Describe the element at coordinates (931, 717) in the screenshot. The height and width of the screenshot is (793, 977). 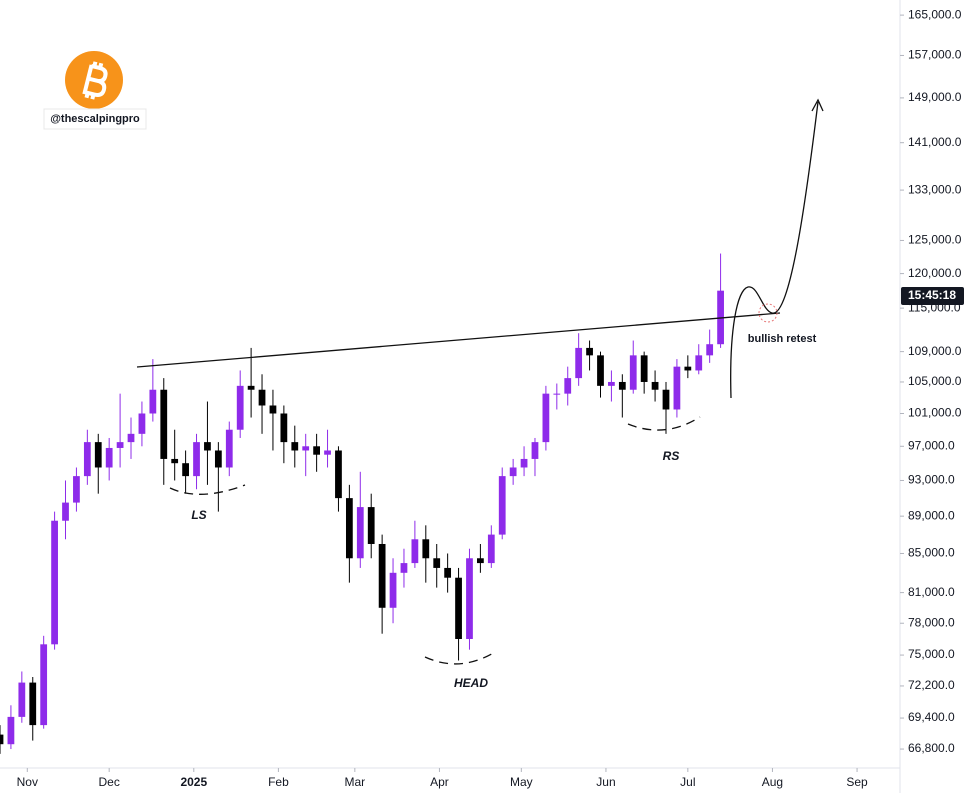
I see `y-tick-label: 69,400.0` at that location.